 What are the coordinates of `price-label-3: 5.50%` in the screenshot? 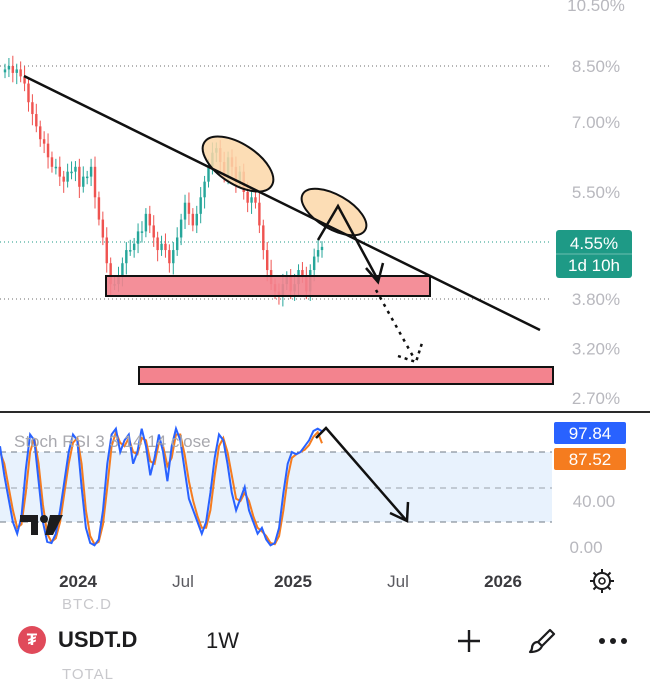 It's located at (596, 192).